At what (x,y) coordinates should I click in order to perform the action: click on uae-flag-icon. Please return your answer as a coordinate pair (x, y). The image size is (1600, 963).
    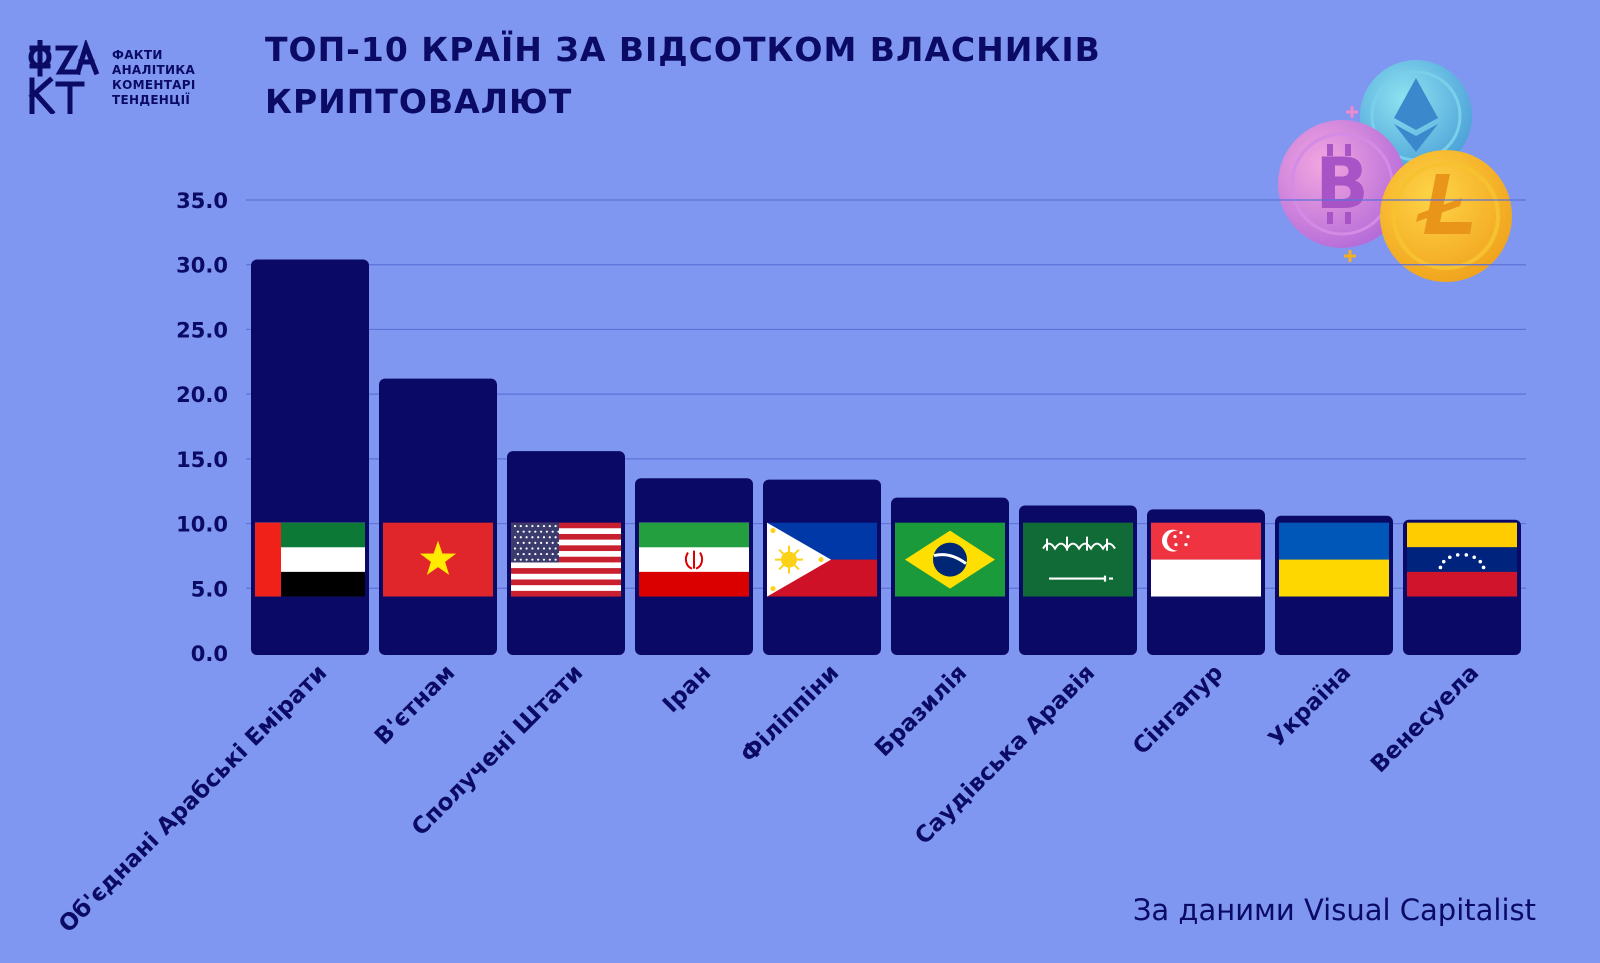
    Looking at the image, I should click on (310, 559).